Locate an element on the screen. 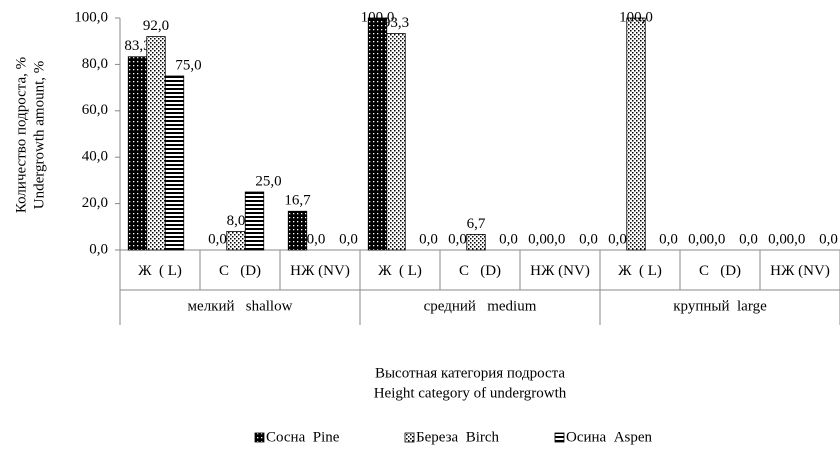  y-tick-label: 0,0 is located at coordinates (98, 249).